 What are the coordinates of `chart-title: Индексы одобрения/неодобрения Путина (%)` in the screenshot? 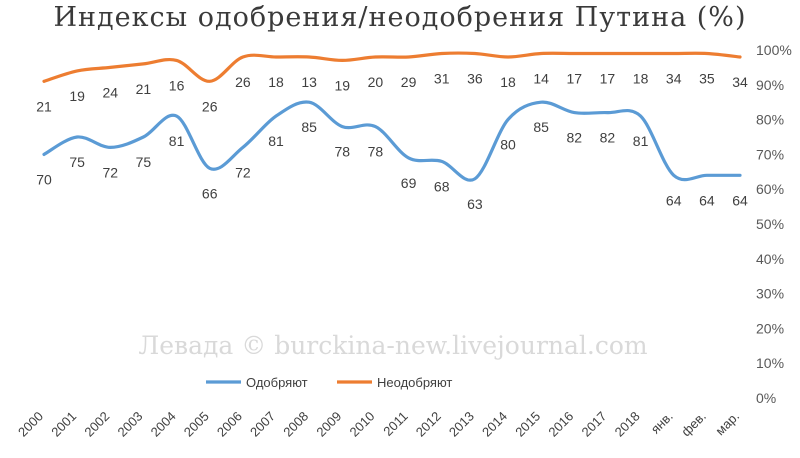 It's located at (400, 17).